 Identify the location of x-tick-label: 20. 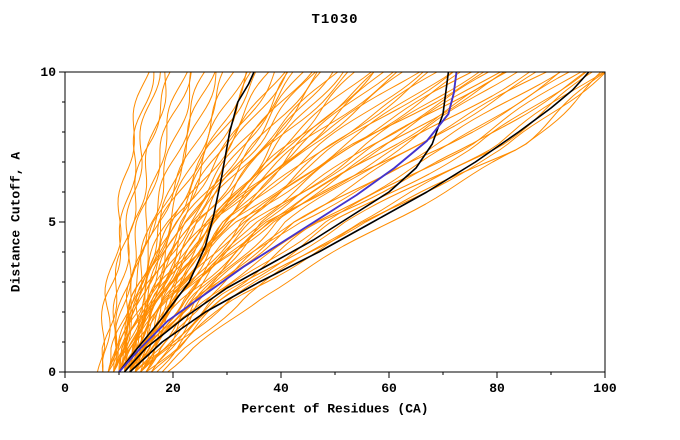
(173, 388).